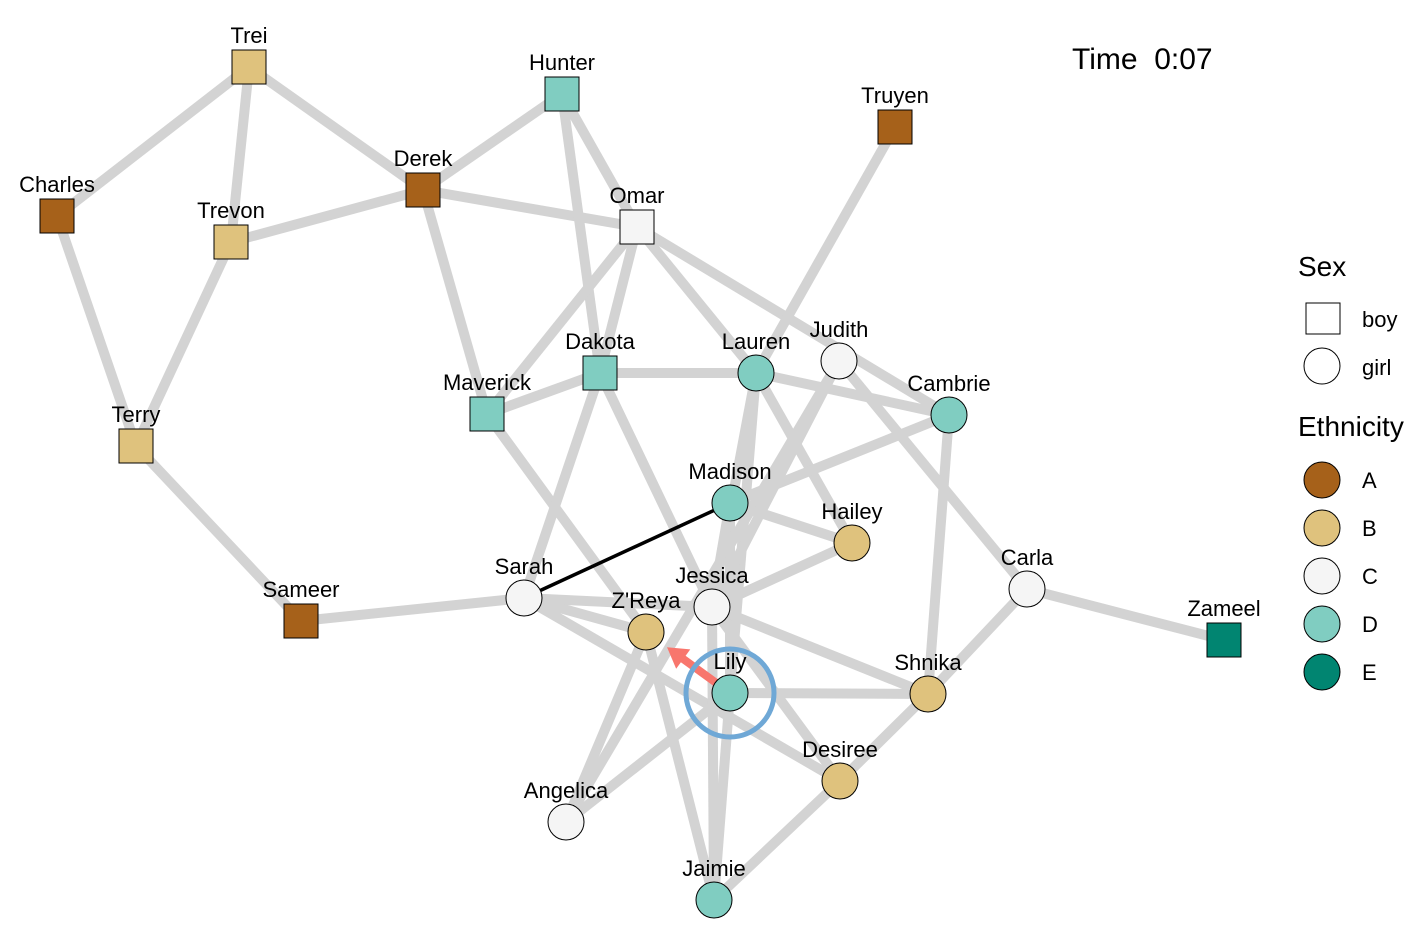 Image resolution: width=1417 pixels, height=949 pixels. Describe the element at coordinates (487, 382) in the screenshot. I see `node-label-maverick: Maverick` at that location.